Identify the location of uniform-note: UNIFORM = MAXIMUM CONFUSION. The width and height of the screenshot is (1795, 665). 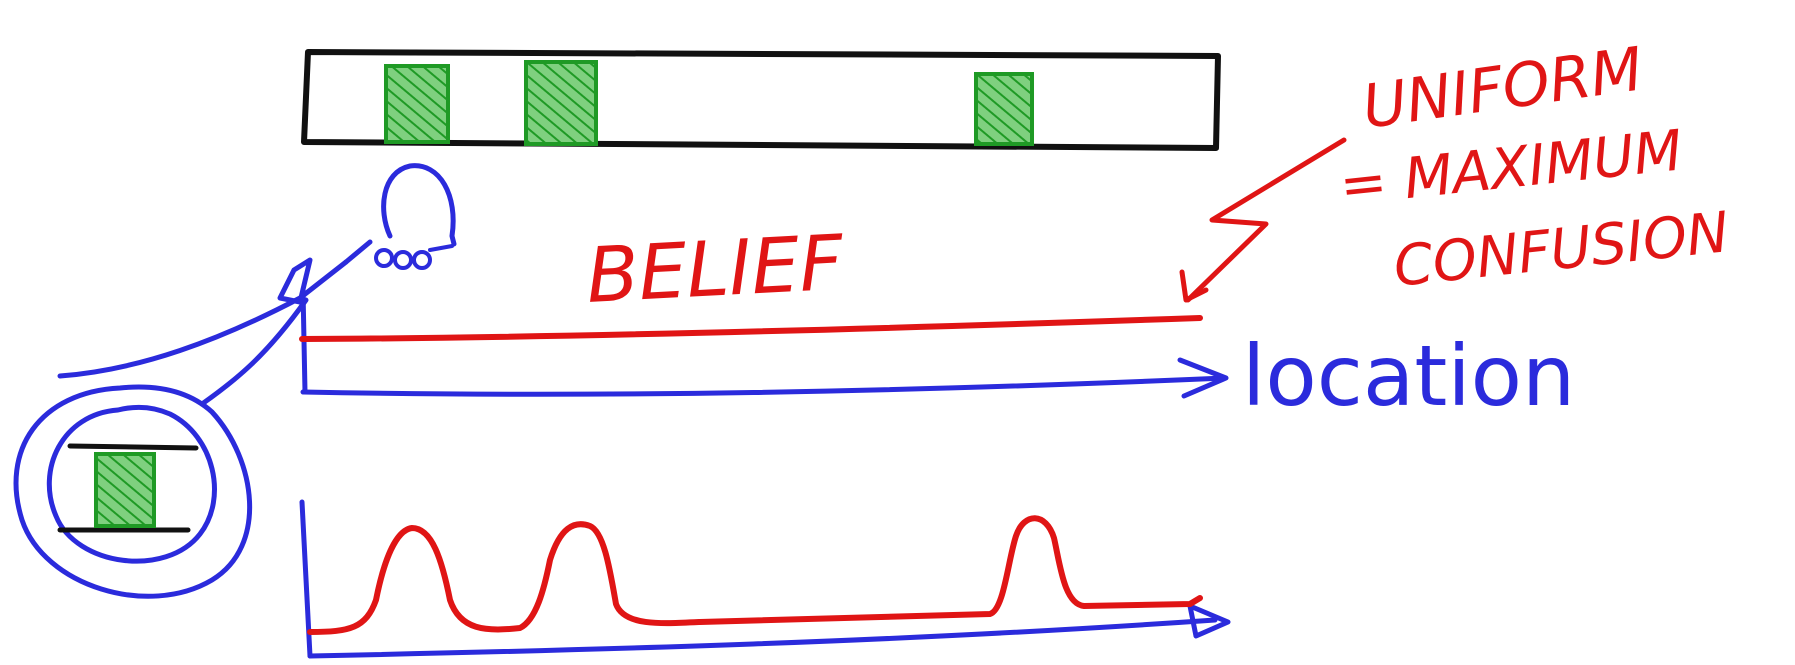
(1534, 167).